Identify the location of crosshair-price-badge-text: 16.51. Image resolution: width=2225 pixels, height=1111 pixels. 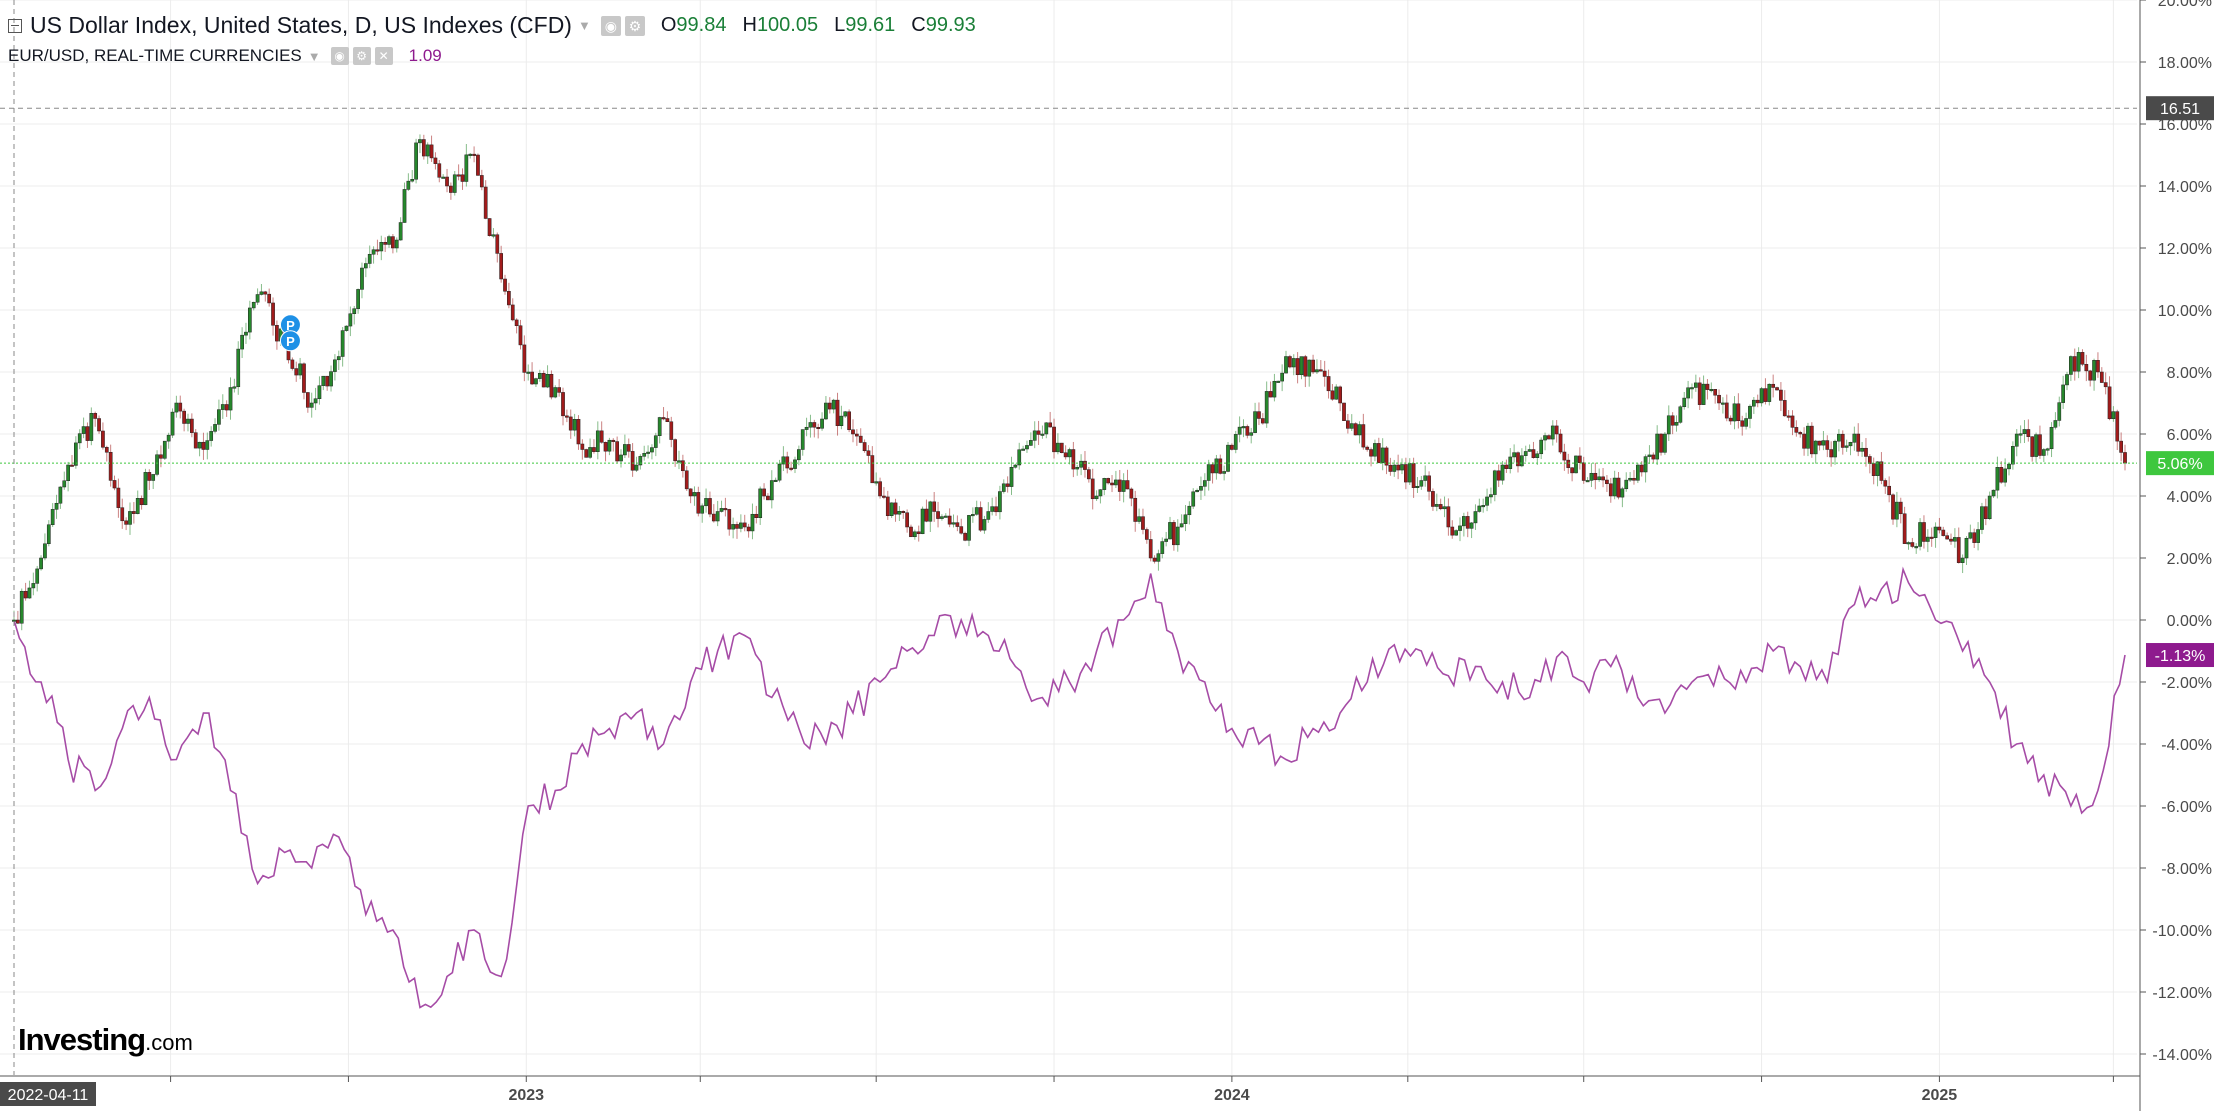
(2180, 109).